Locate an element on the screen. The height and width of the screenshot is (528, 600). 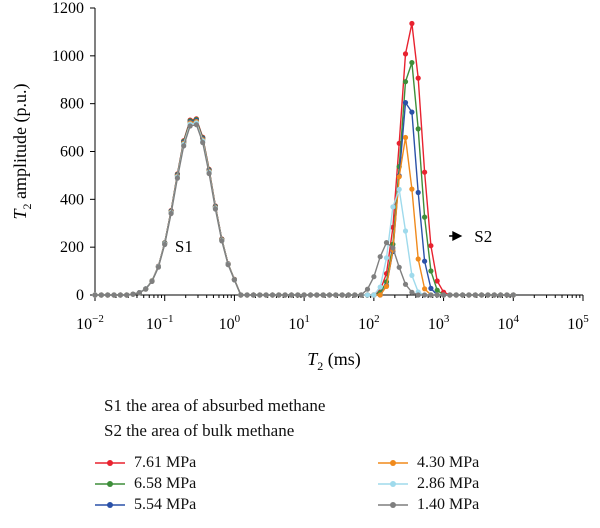
y-tick-label: 200 is located at coordinates (72, 247).